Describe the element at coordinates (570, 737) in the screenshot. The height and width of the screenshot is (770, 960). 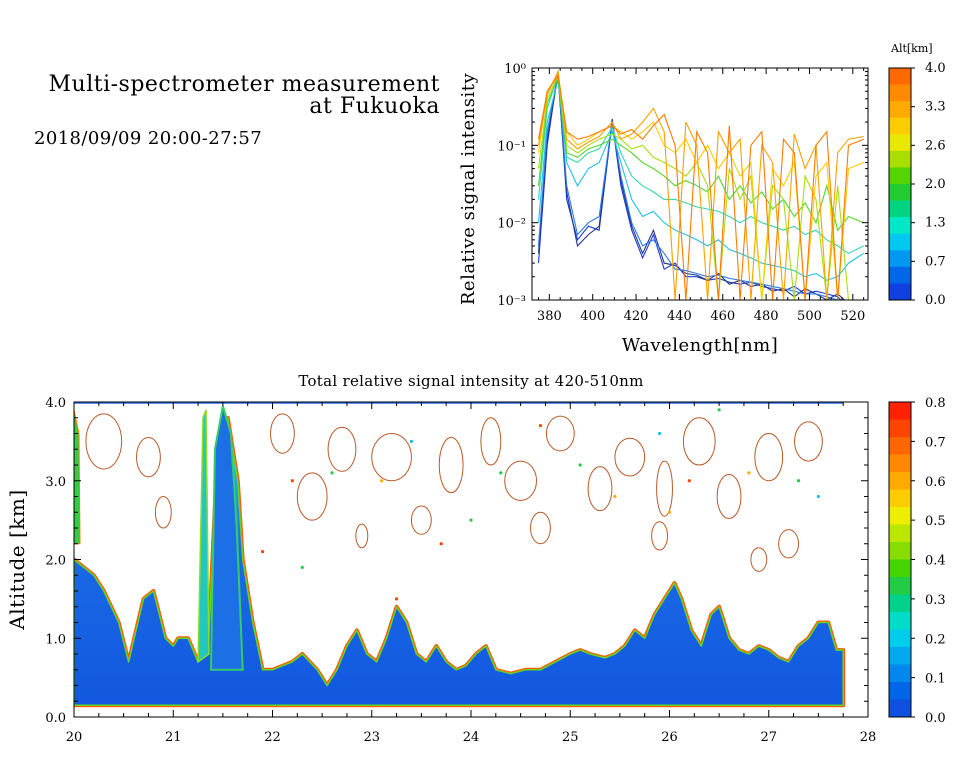
I see `heatmap-x-tick-label: 25` at that location.